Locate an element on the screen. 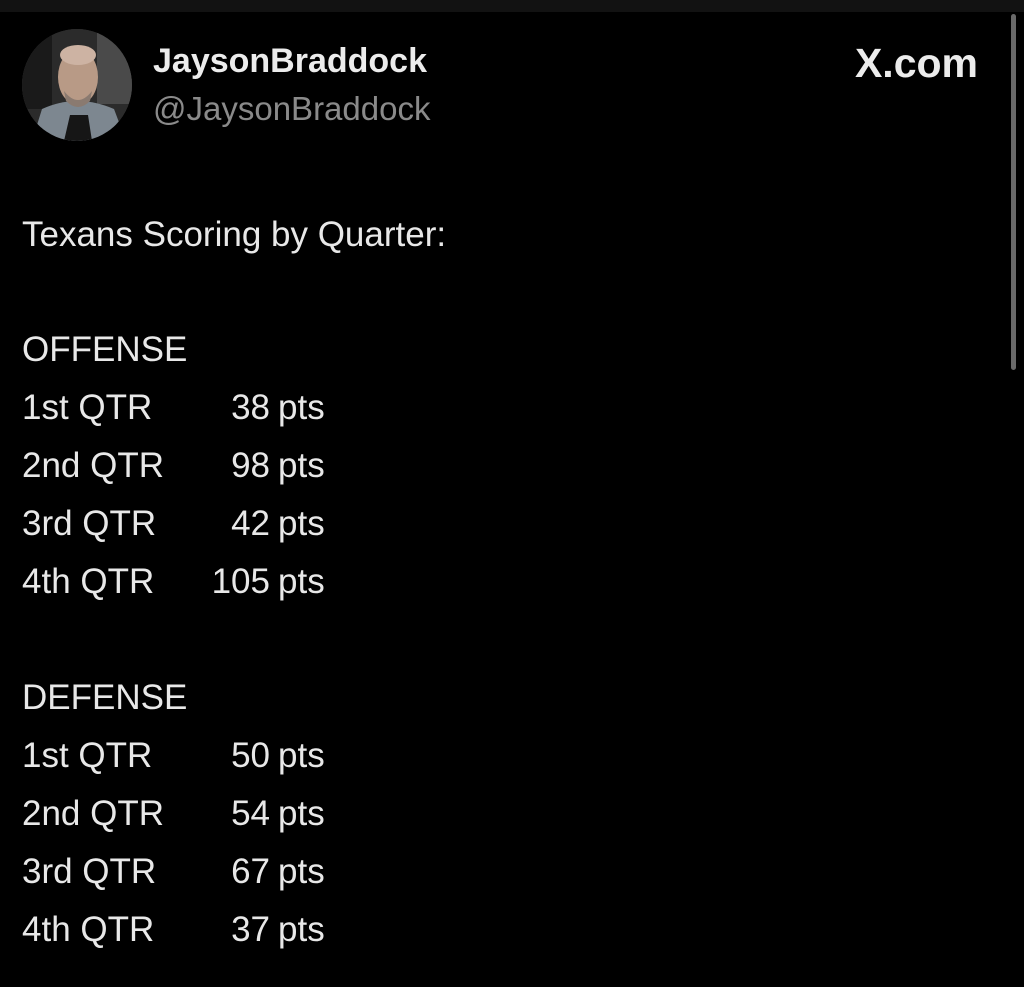 The width and height of the screenshot is (1024, 987). avatar is located at coordinates (77, 85).